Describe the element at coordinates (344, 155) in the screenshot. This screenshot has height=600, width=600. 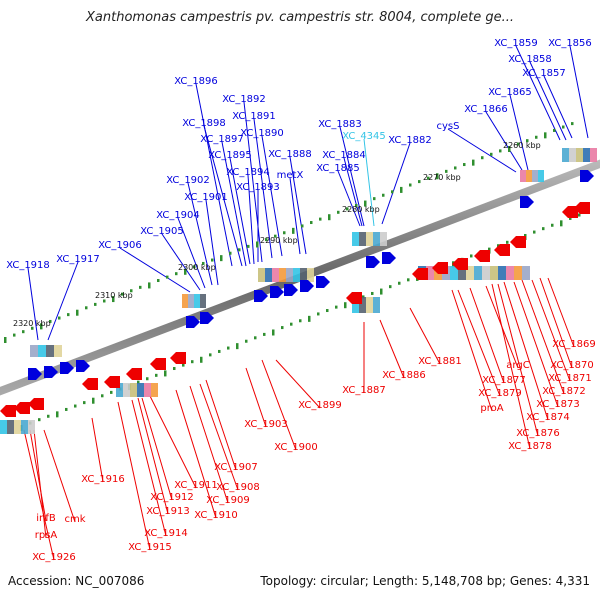
I see `gene-label-top: XC_1884` at that location.